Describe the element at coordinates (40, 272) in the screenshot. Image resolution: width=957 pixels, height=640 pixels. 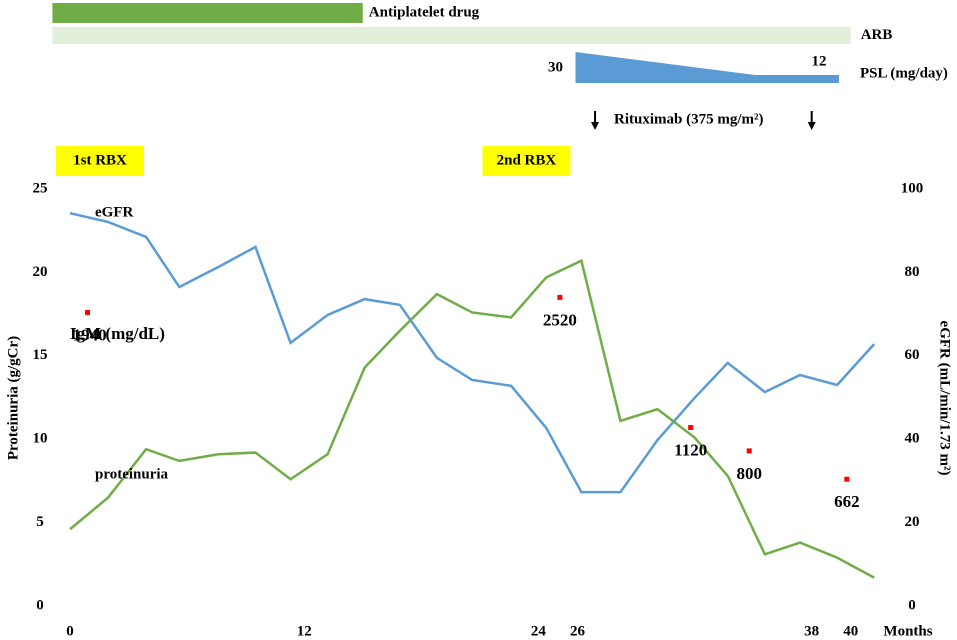
I see `y-tick-label: 20` at that location.